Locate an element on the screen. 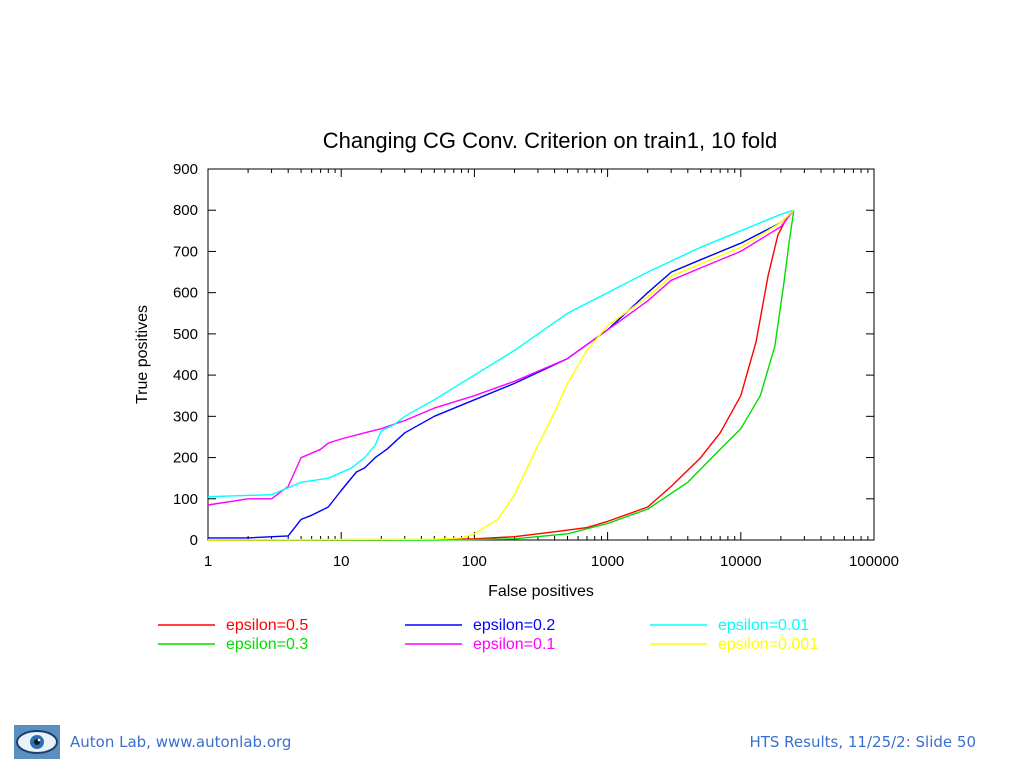 This screenshot has width=1024, height=768. x-axis-label: False positives is located at coordinates (541, 591).